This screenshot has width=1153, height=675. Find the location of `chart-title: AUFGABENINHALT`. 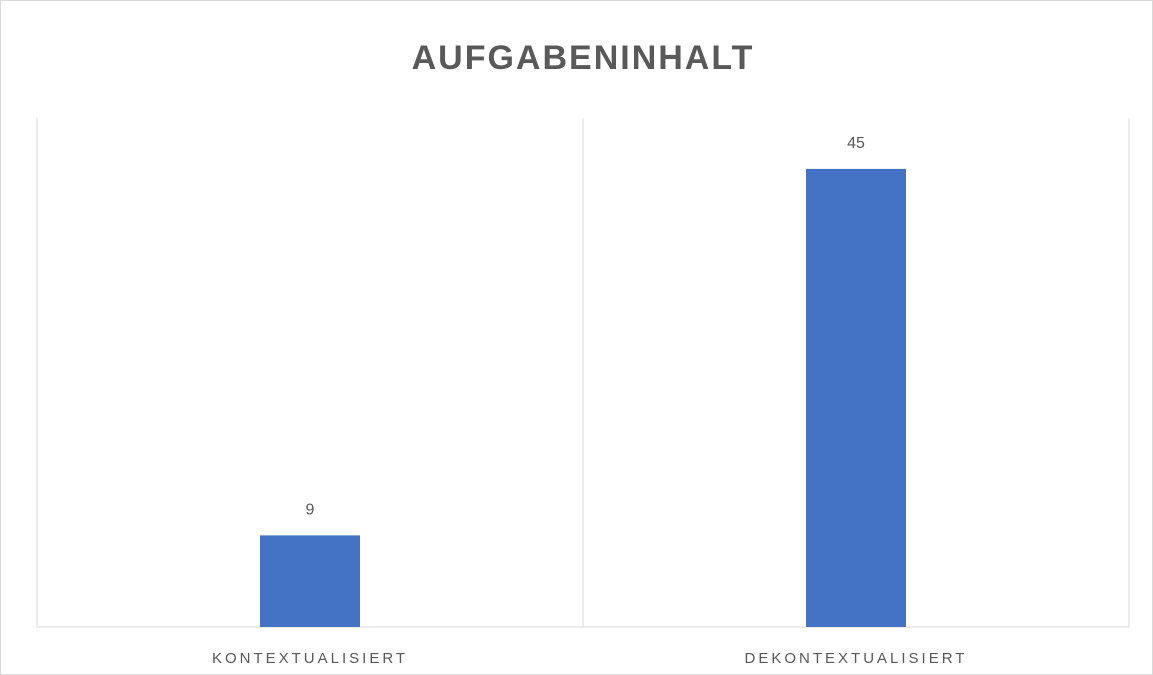

chart-title: AUFGABENINHALT is located at coordinates (583, 58).